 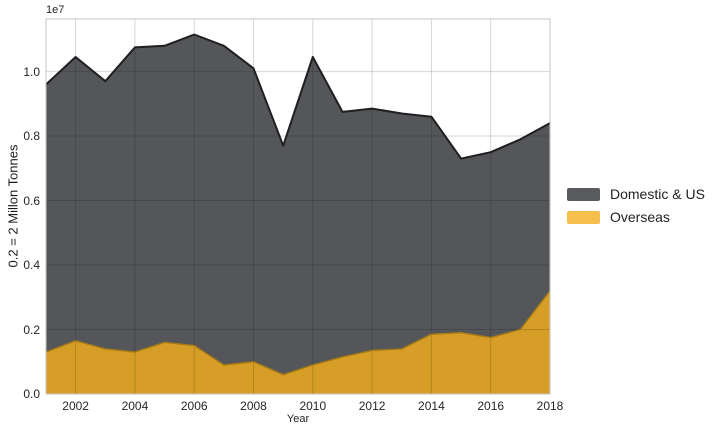 What do you see at coordinates (657, 194) in the screenshot?
I see `legend-label-domestic-us: Domestic & US` at bounding box center [657, 194].